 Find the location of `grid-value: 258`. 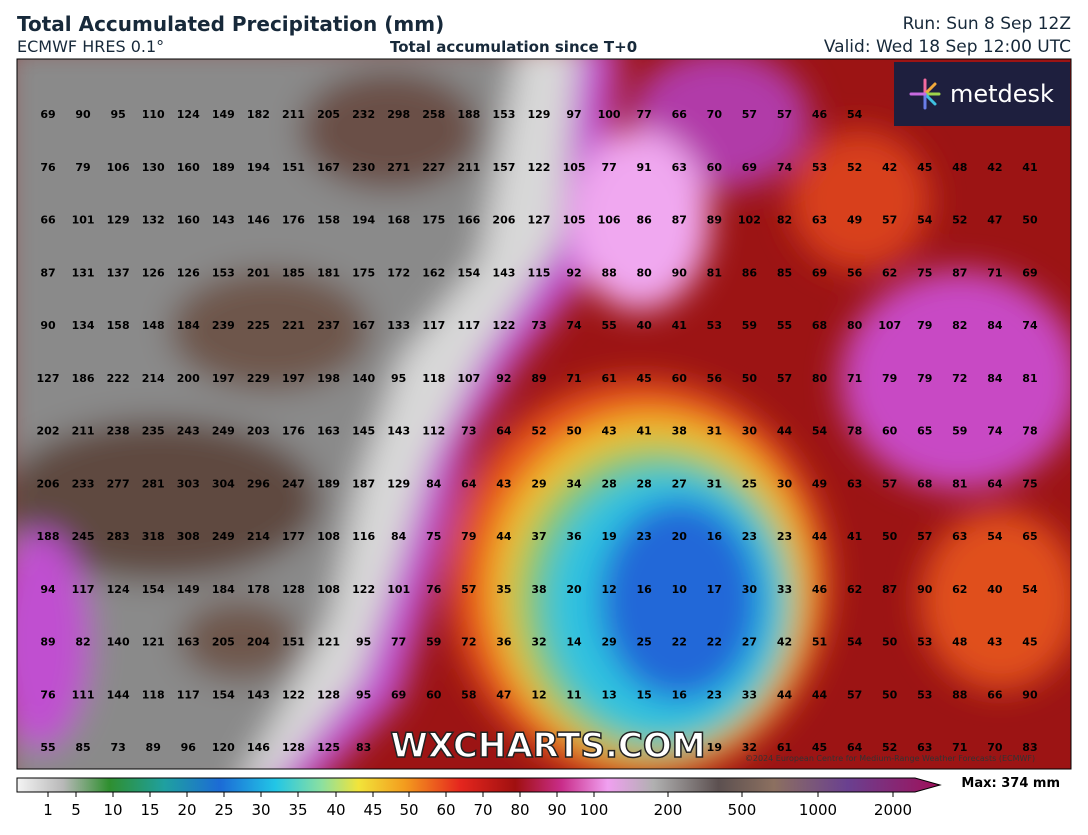

grid-value: 258 is located at coordinates (433, 114).